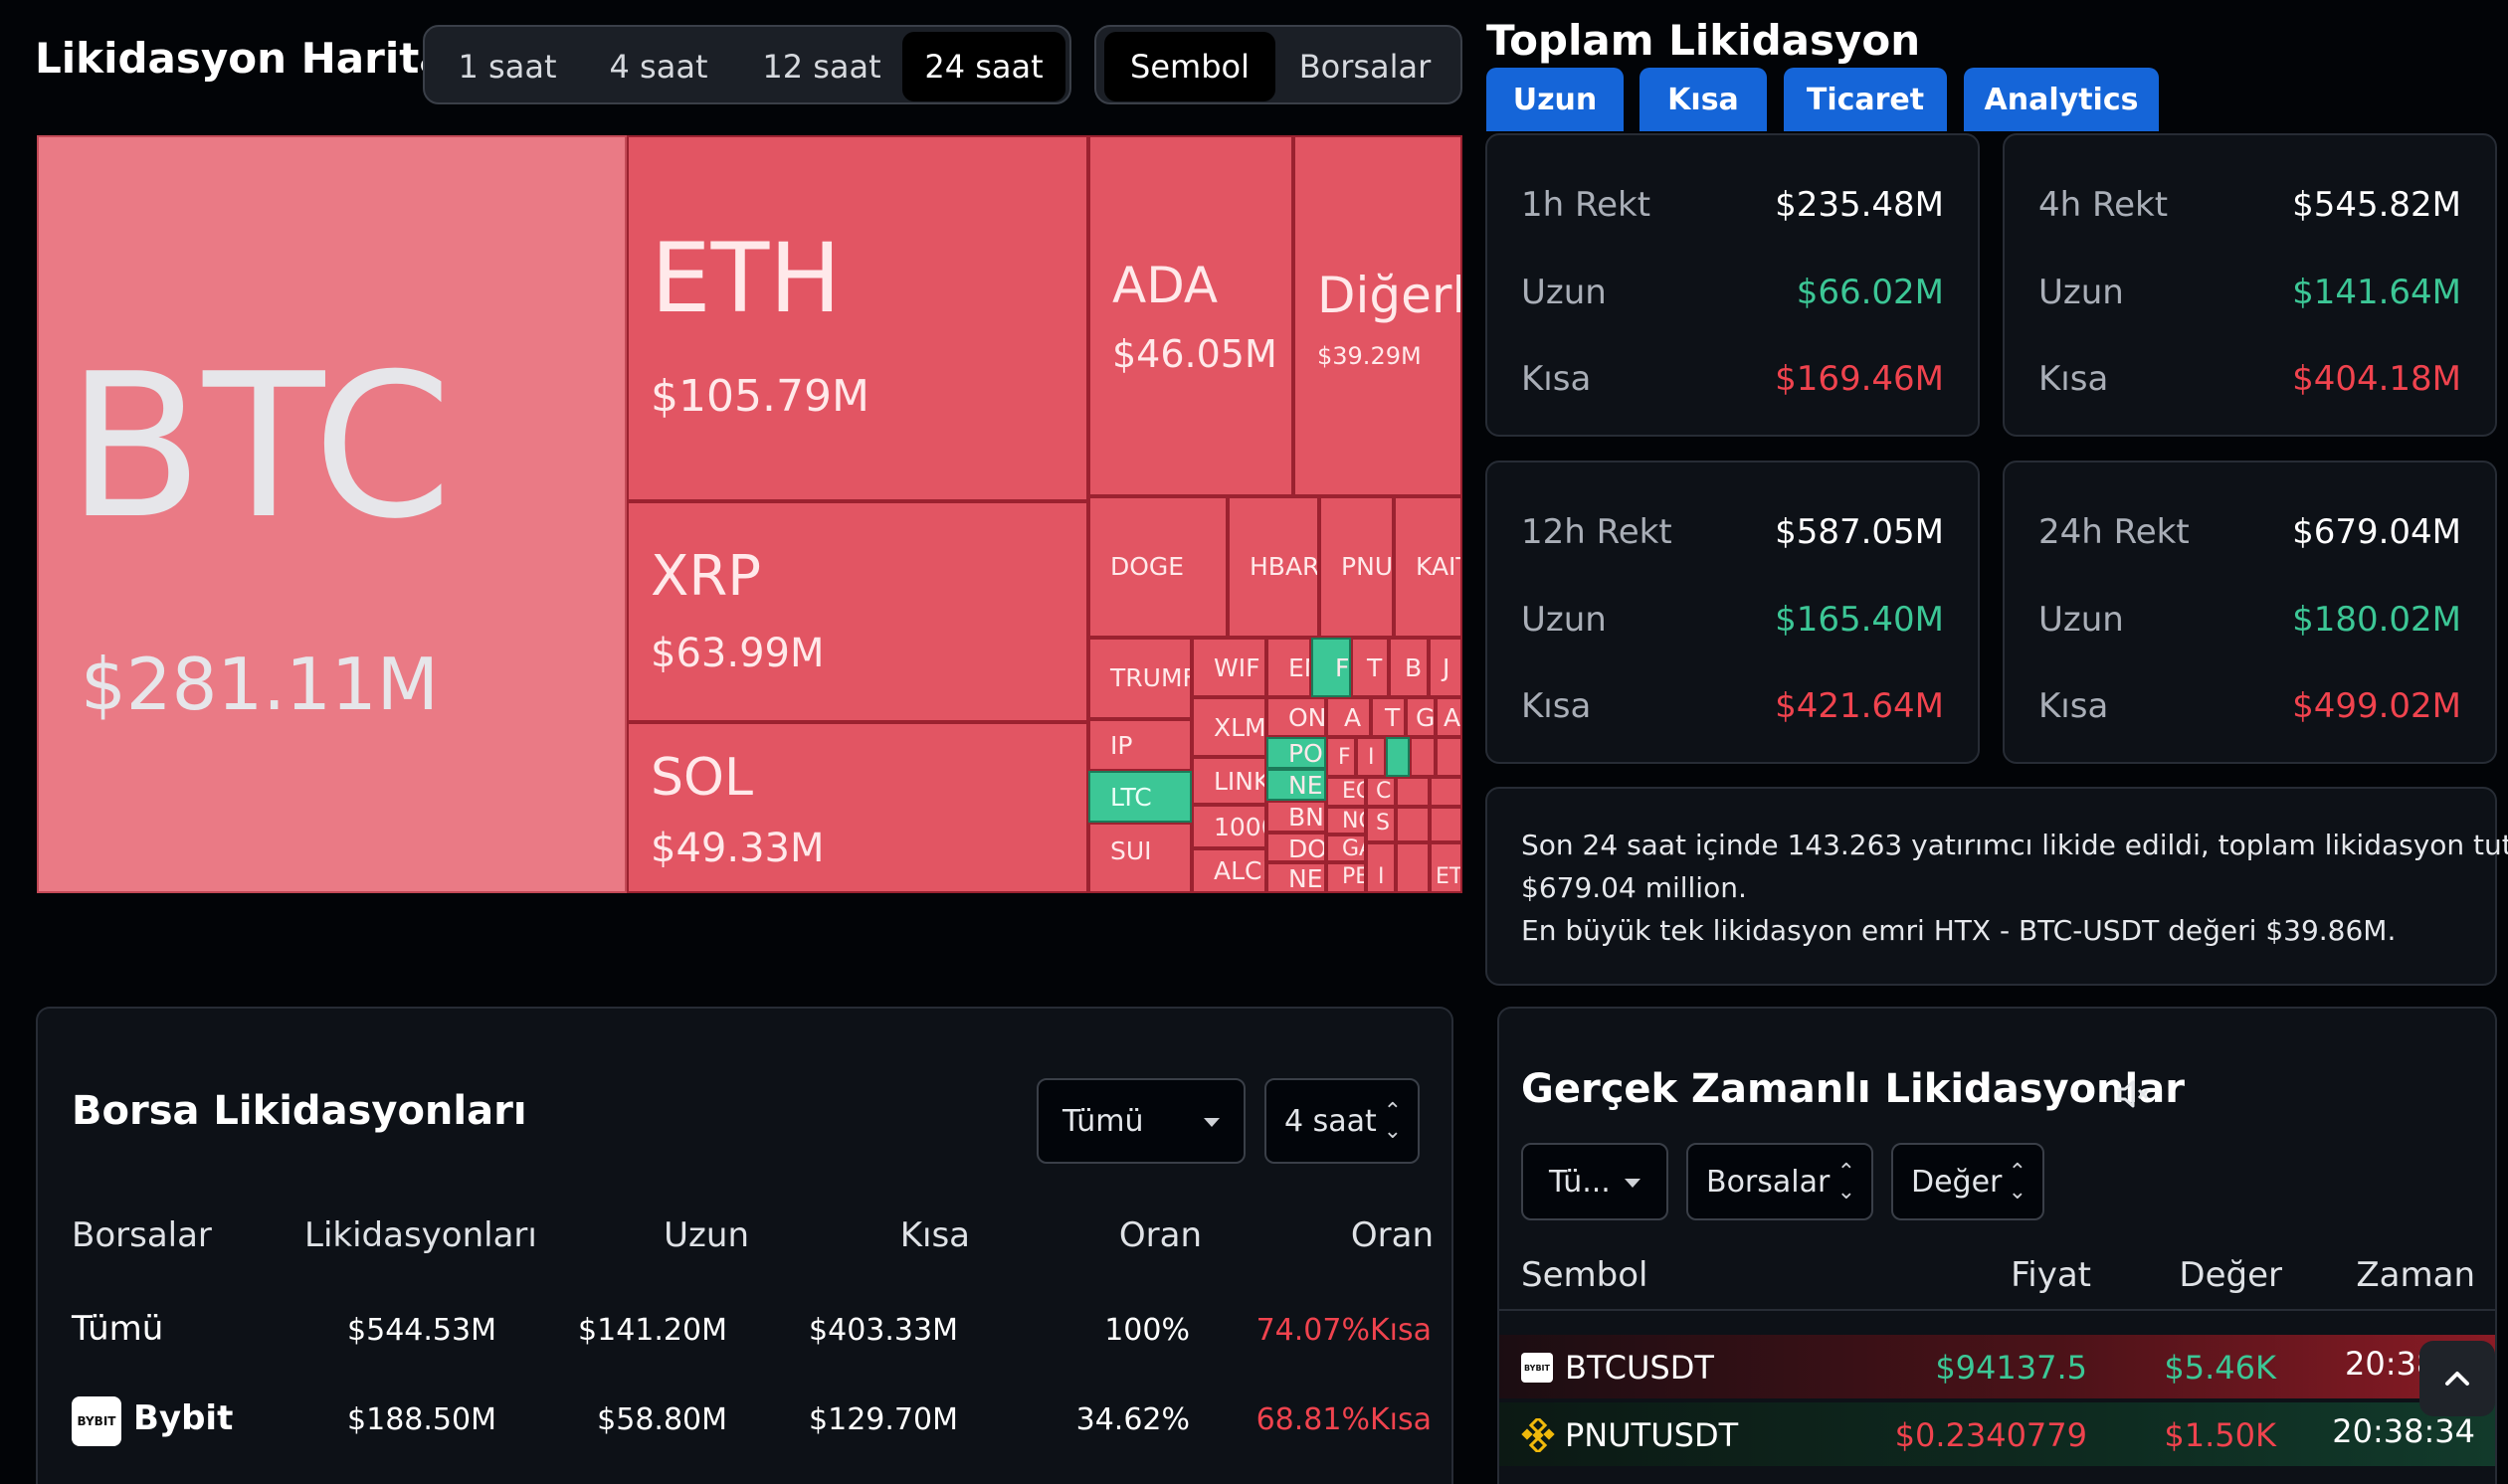  I want to click on tile-alch: ALCH, so click(1229, 871).